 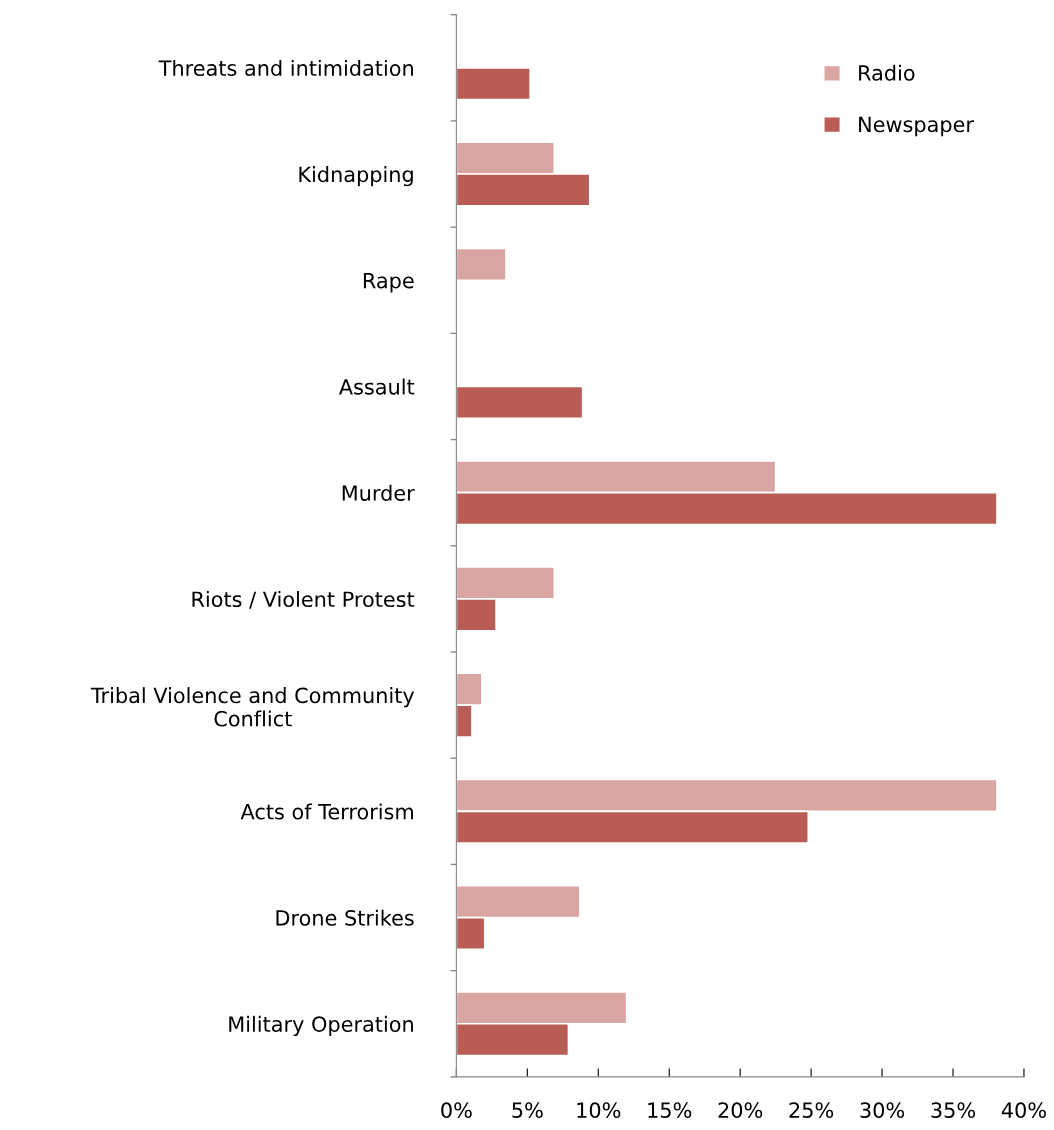 What do you see at coordinates (377, 386) in the screenshot?
I see `y-tick-label: Assault` at bounding box center [377, 386].